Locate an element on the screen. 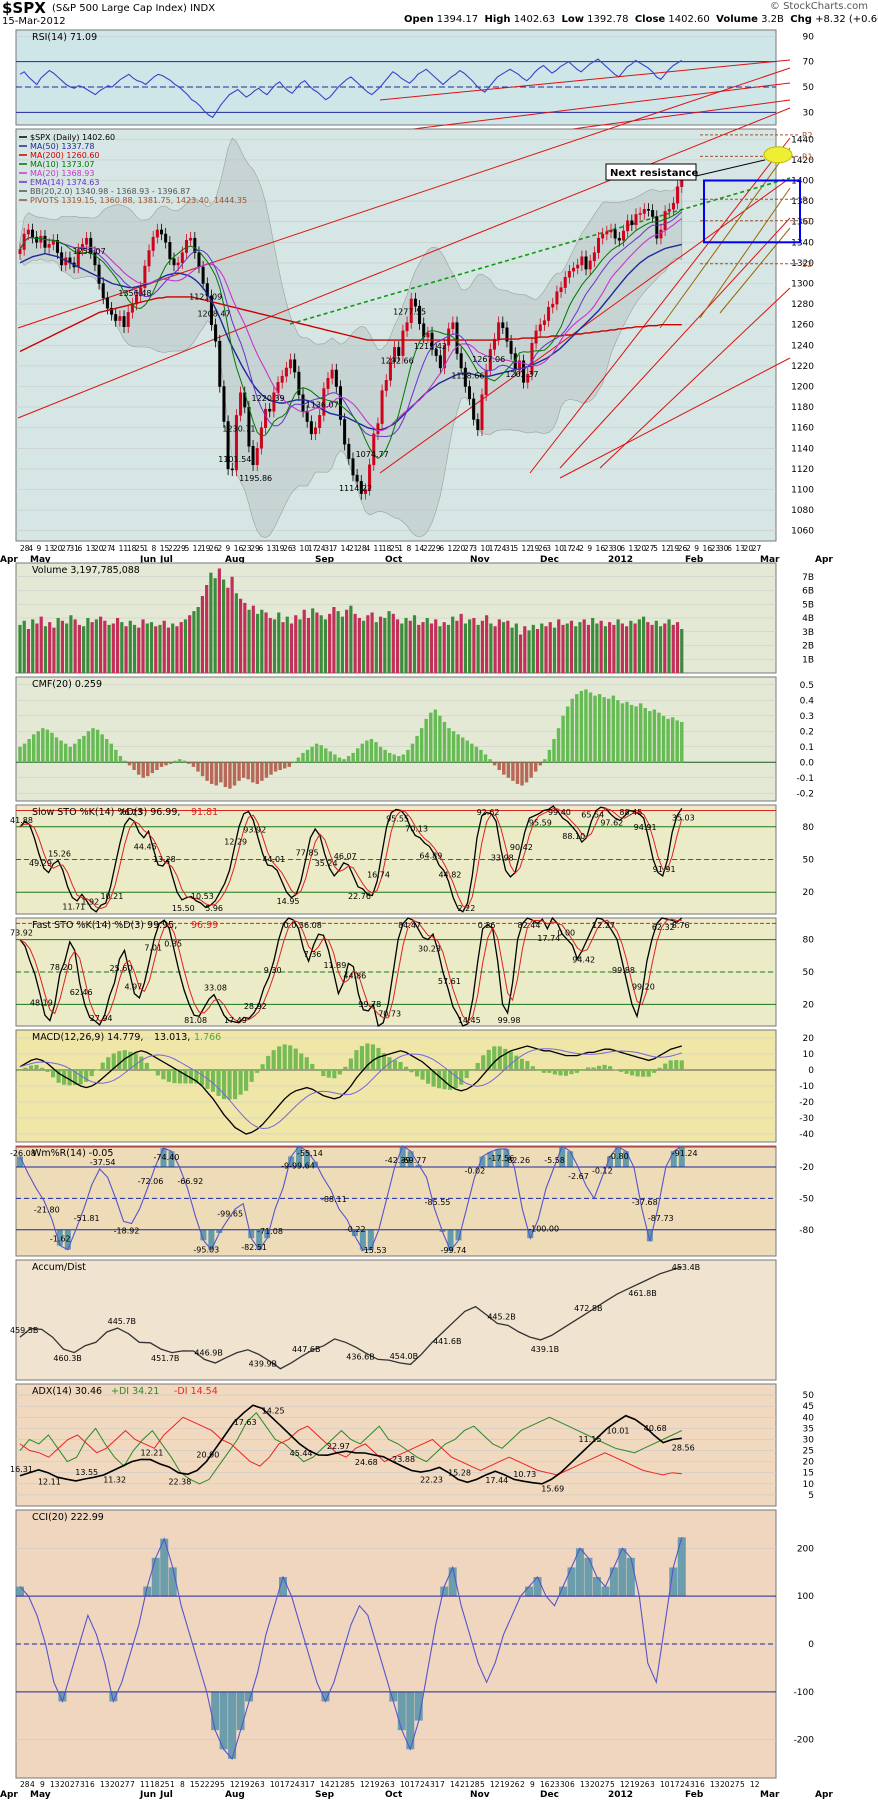 Image resolution: width=878 pixels, height=1800 pixels. bottom-month-label: Dec is located at coordinates (549, 1795).